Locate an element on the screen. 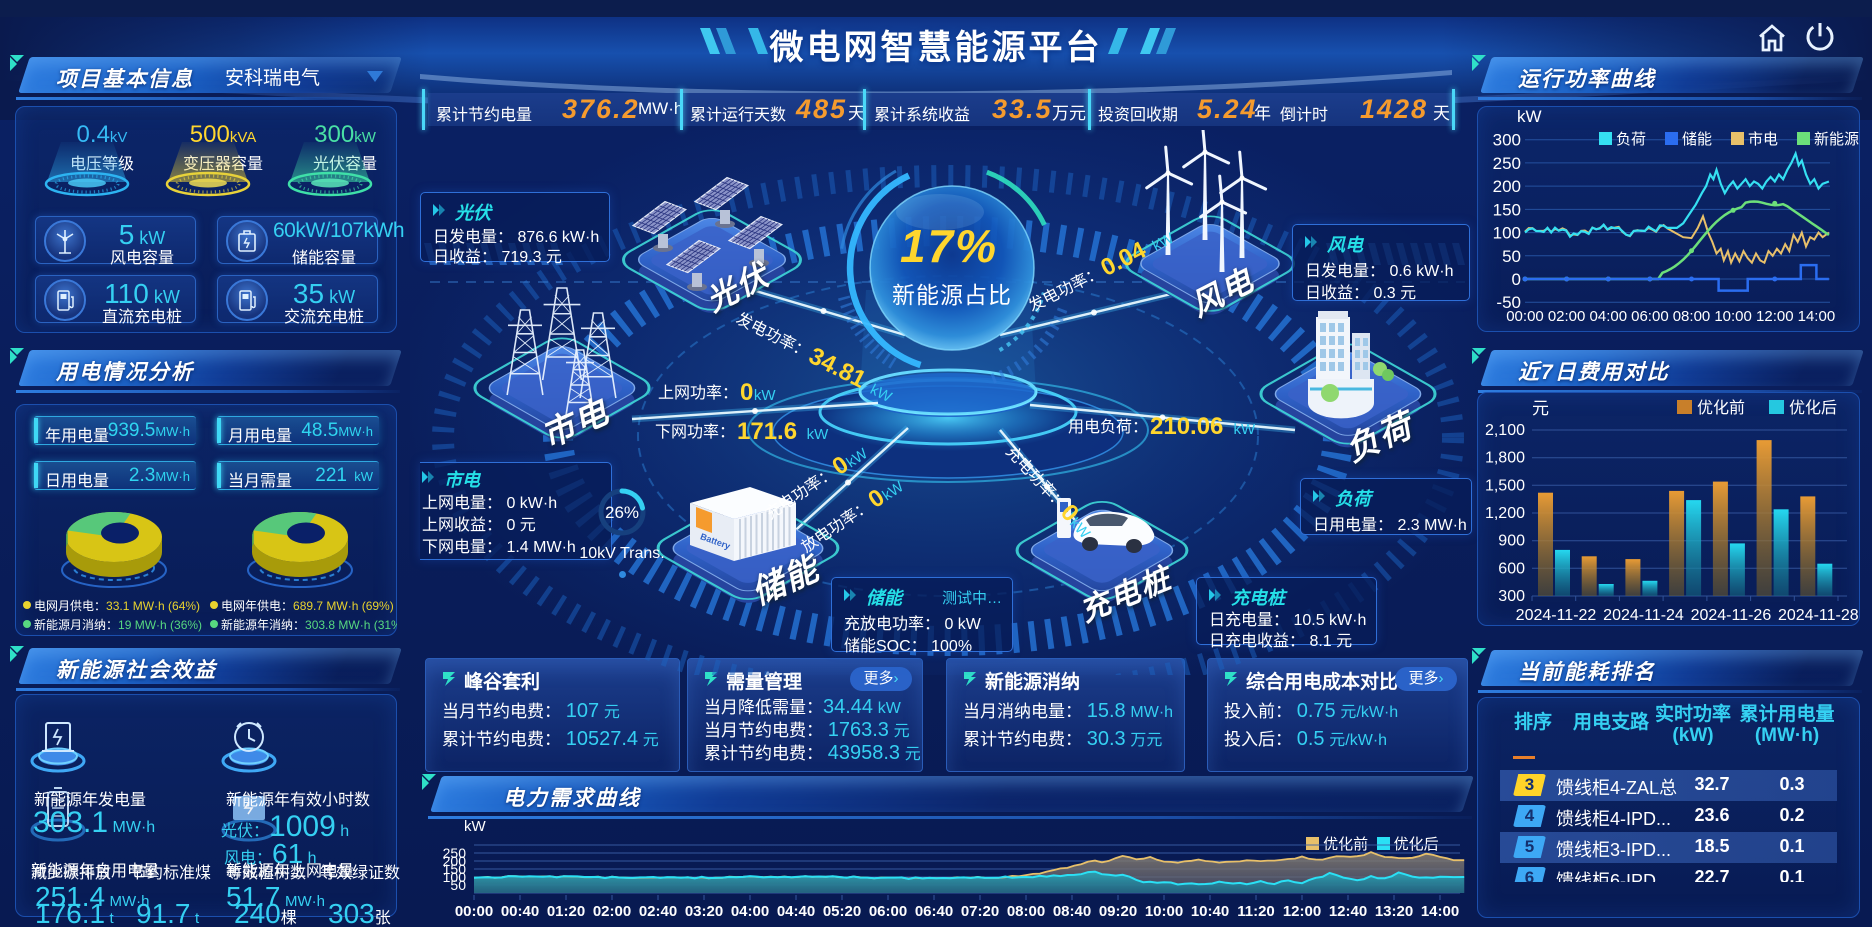 The width and height of the screenshot is (1872, 927). svg-text: 2,100 is located at coordinates (1505, 430).